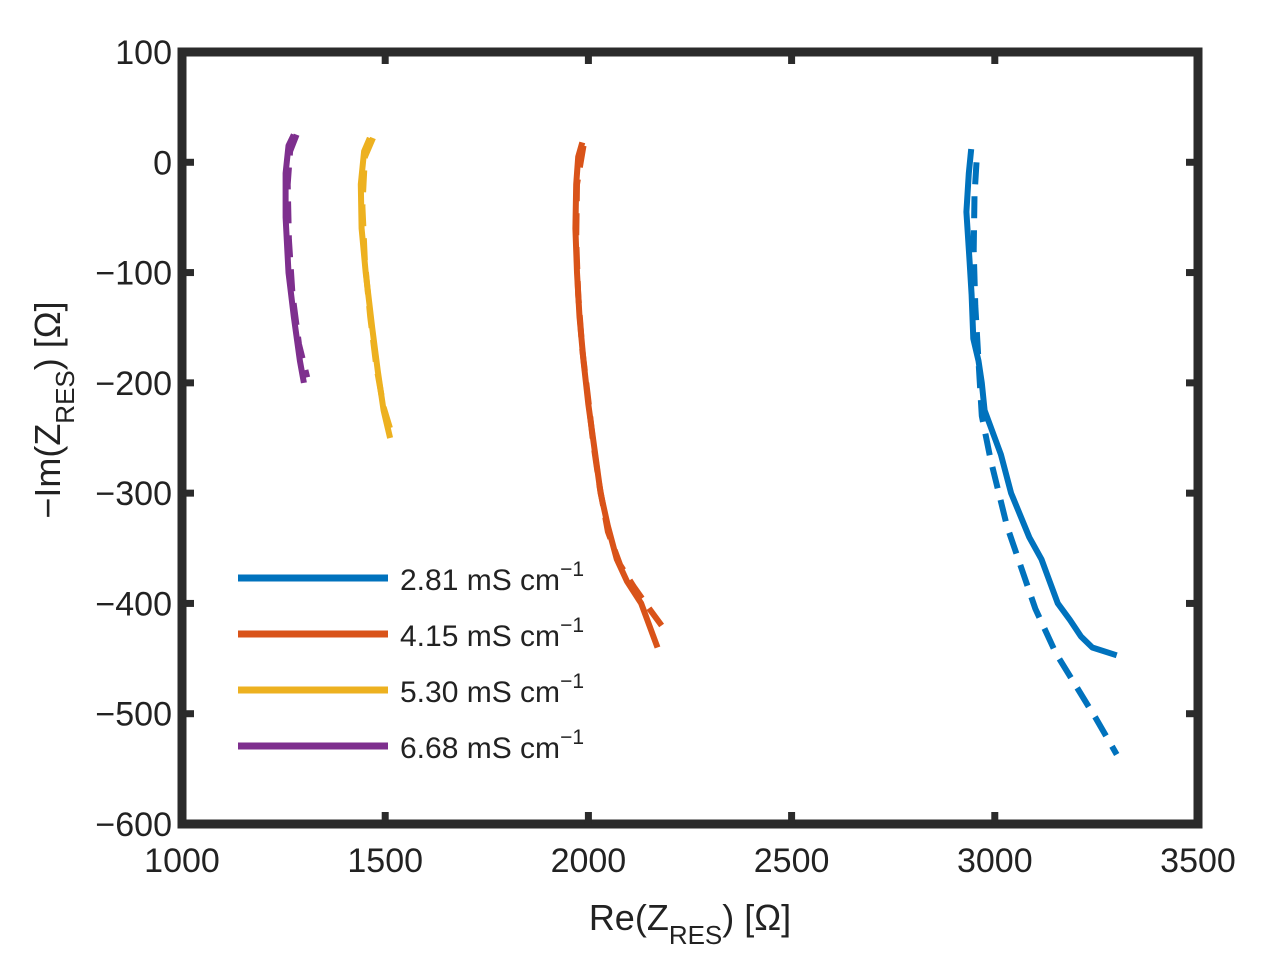 This screenshot has width=1262, height=972. I want to click on legend-sup-4-15: −1, so click(572, 625).